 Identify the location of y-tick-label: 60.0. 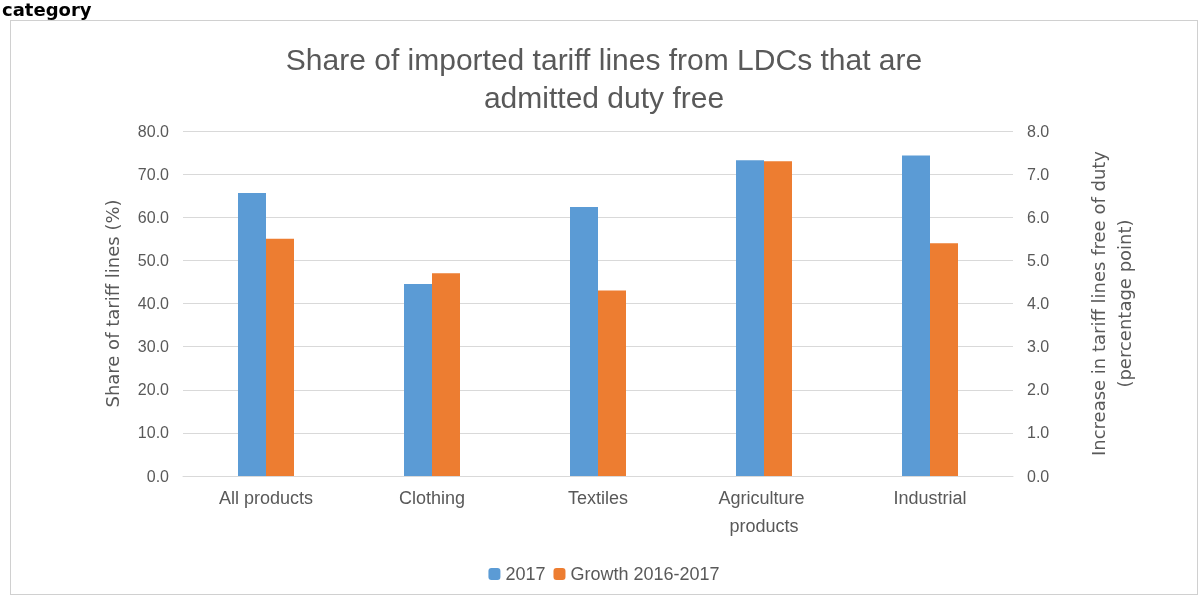
(153, 217).